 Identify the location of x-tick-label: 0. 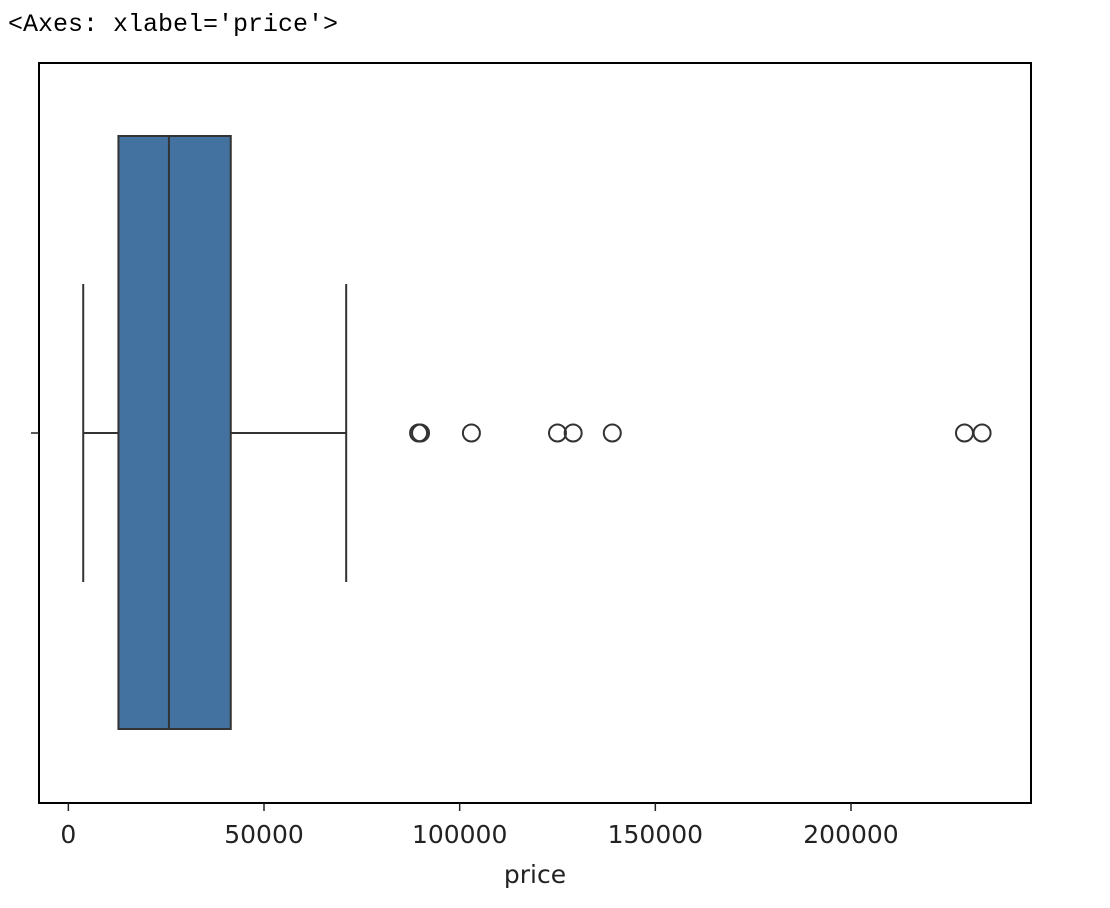
(68, 834).